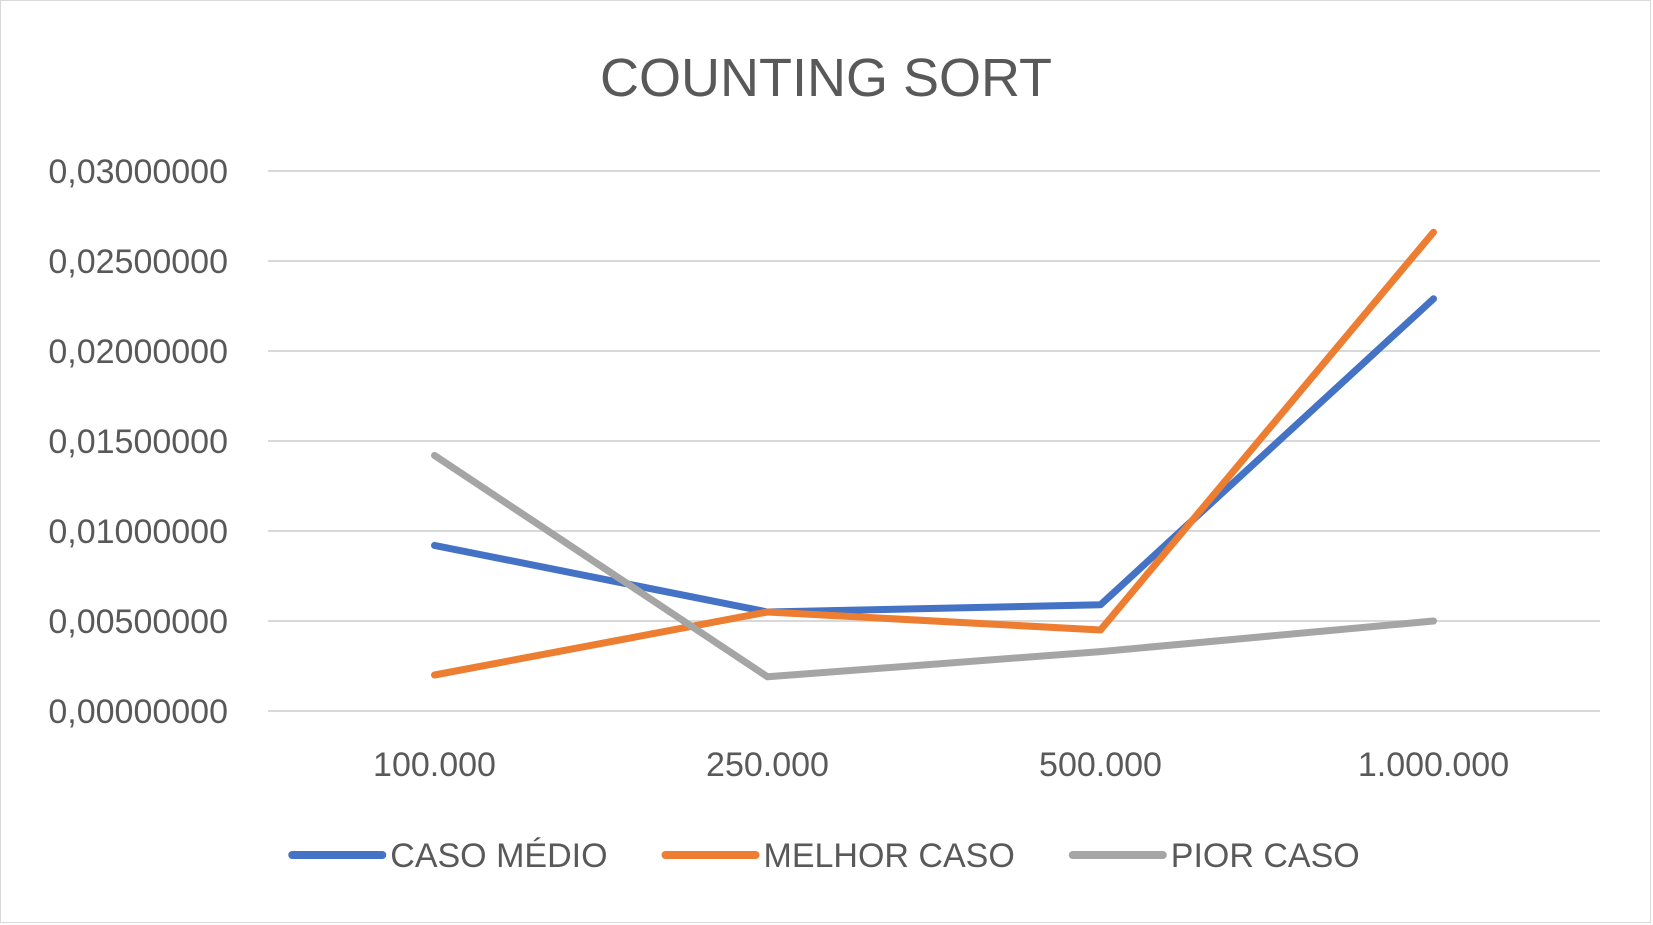 This screenshot has height=925, width=1653. Describe the element at coordinates (138, 622) in the screenshot. I see `y-tick-label: 0,00500000` at that location.